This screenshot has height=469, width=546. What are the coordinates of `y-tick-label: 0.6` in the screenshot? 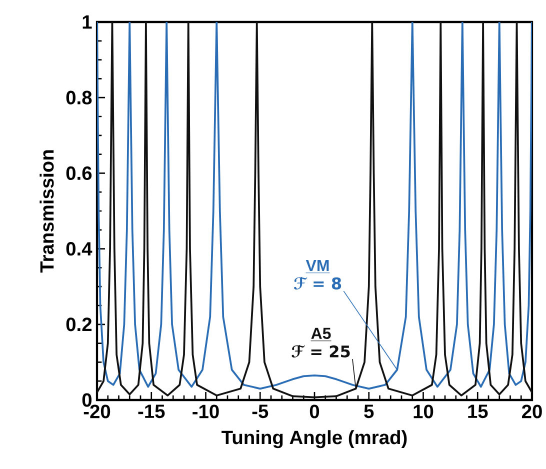 It's located at (79, 173).